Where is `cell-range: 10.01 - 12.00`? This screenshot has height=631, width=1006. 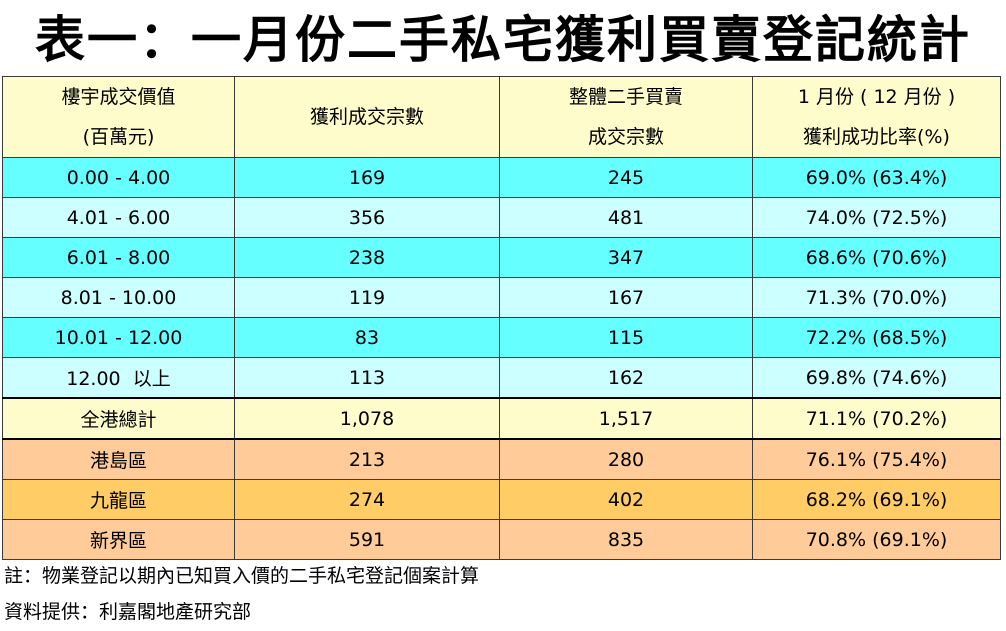 cell-range: 10.01 - 12.00 is located at coordinates (118, 337).